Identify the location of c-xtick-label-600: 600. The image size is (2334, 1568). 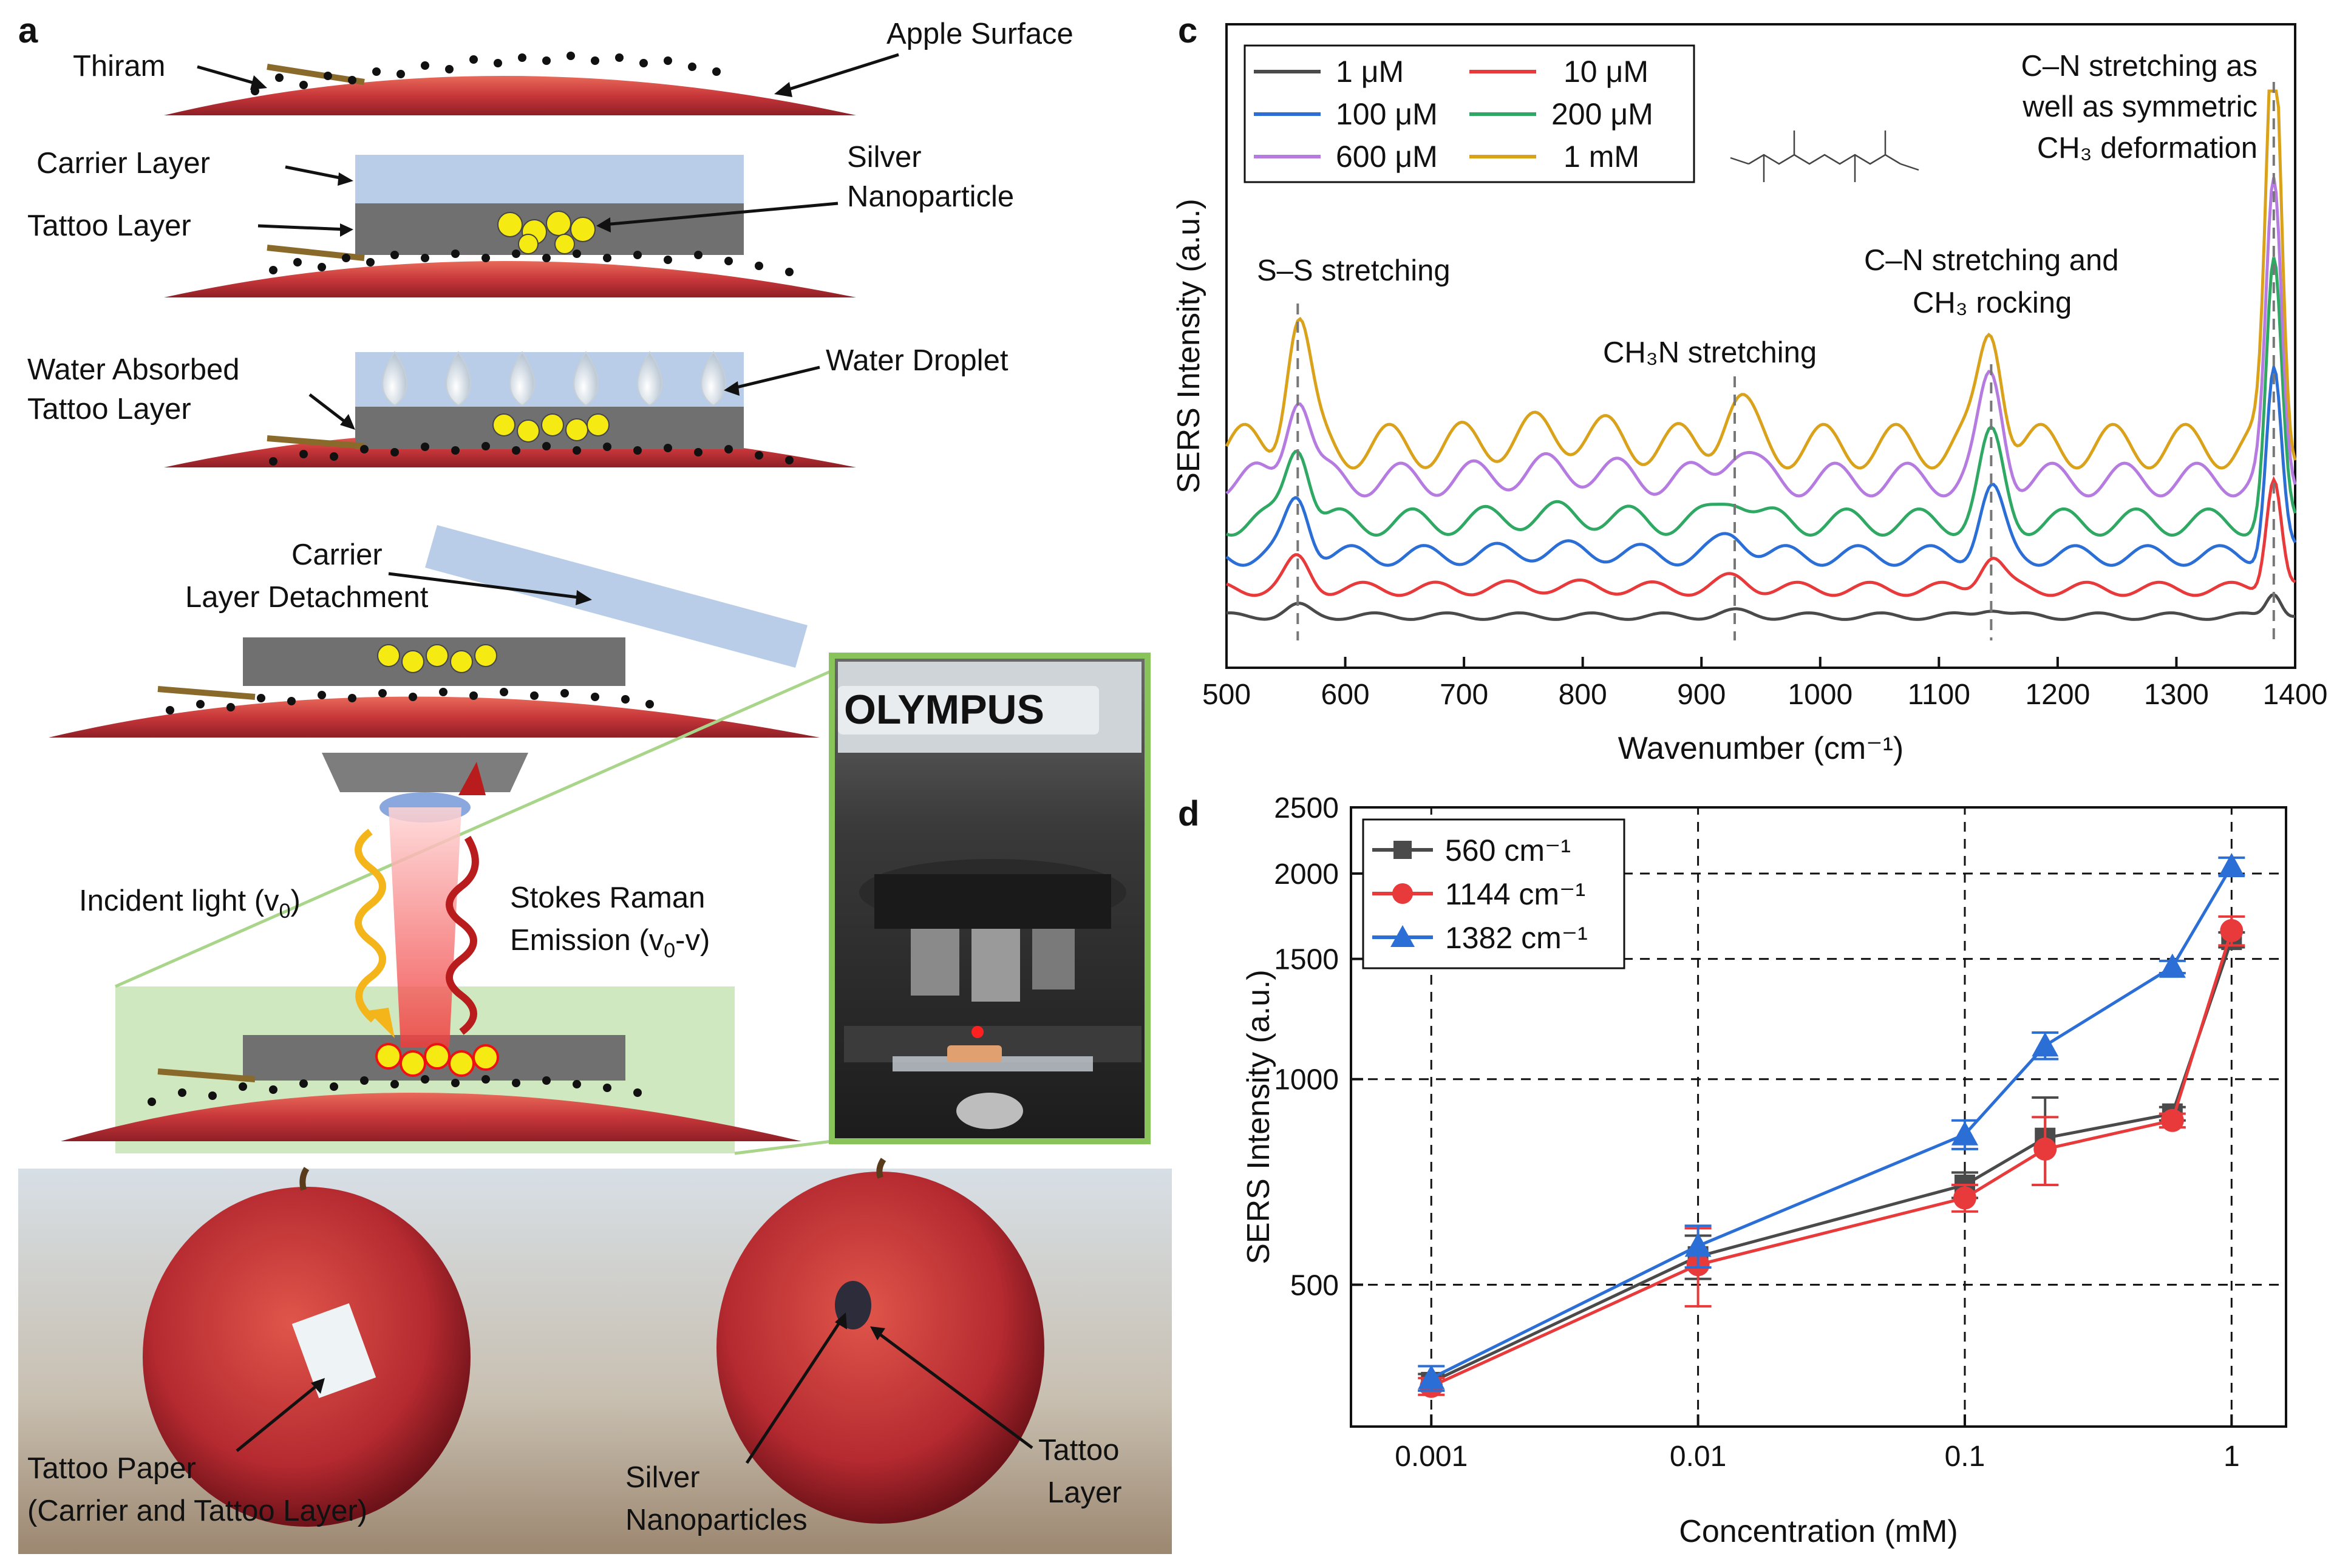
(1345, 695).